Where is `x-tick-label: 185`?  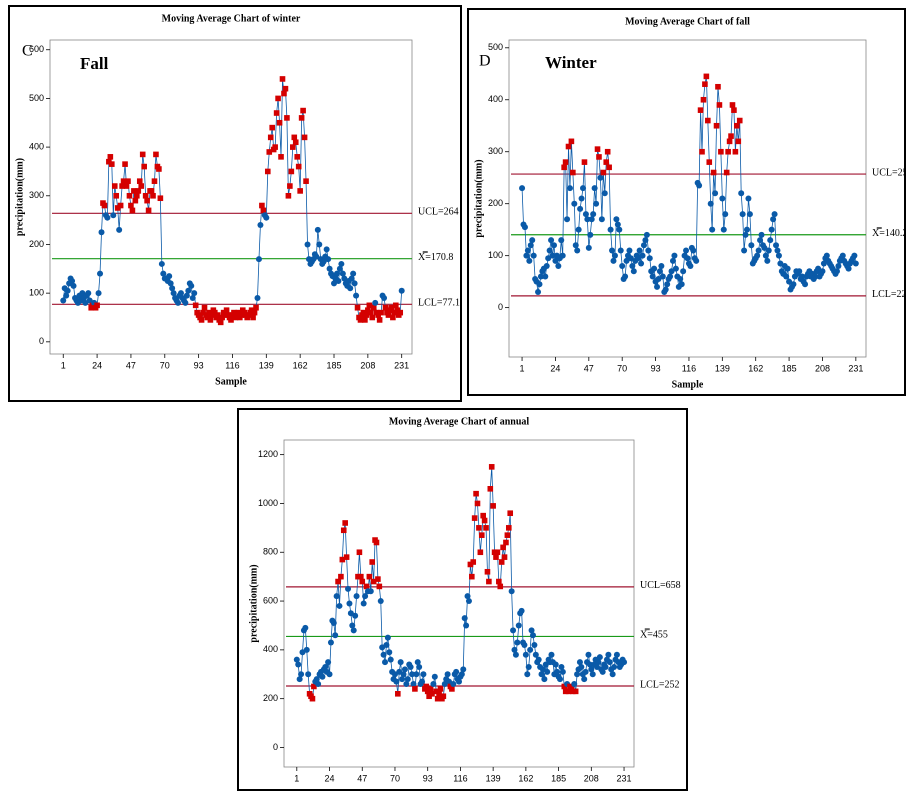 x-tick-label: 185 is located at coordinates (789, 368).